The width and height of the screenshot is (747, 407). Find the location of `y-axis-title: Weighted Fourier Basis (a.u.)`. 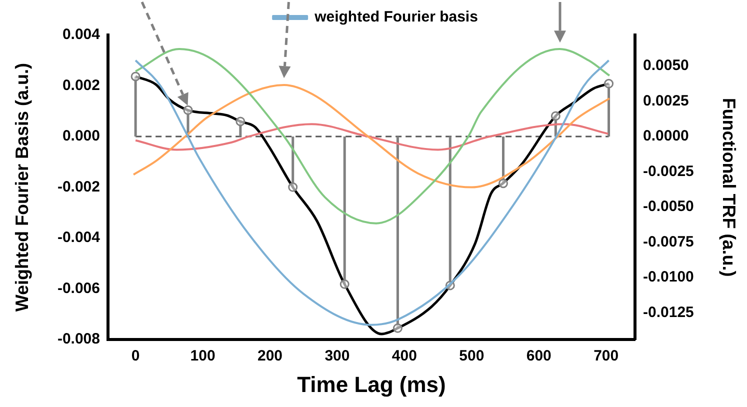

y-axis-title: Weighted Fourier Basis (a.u.) is located at coordinates (22, 187).